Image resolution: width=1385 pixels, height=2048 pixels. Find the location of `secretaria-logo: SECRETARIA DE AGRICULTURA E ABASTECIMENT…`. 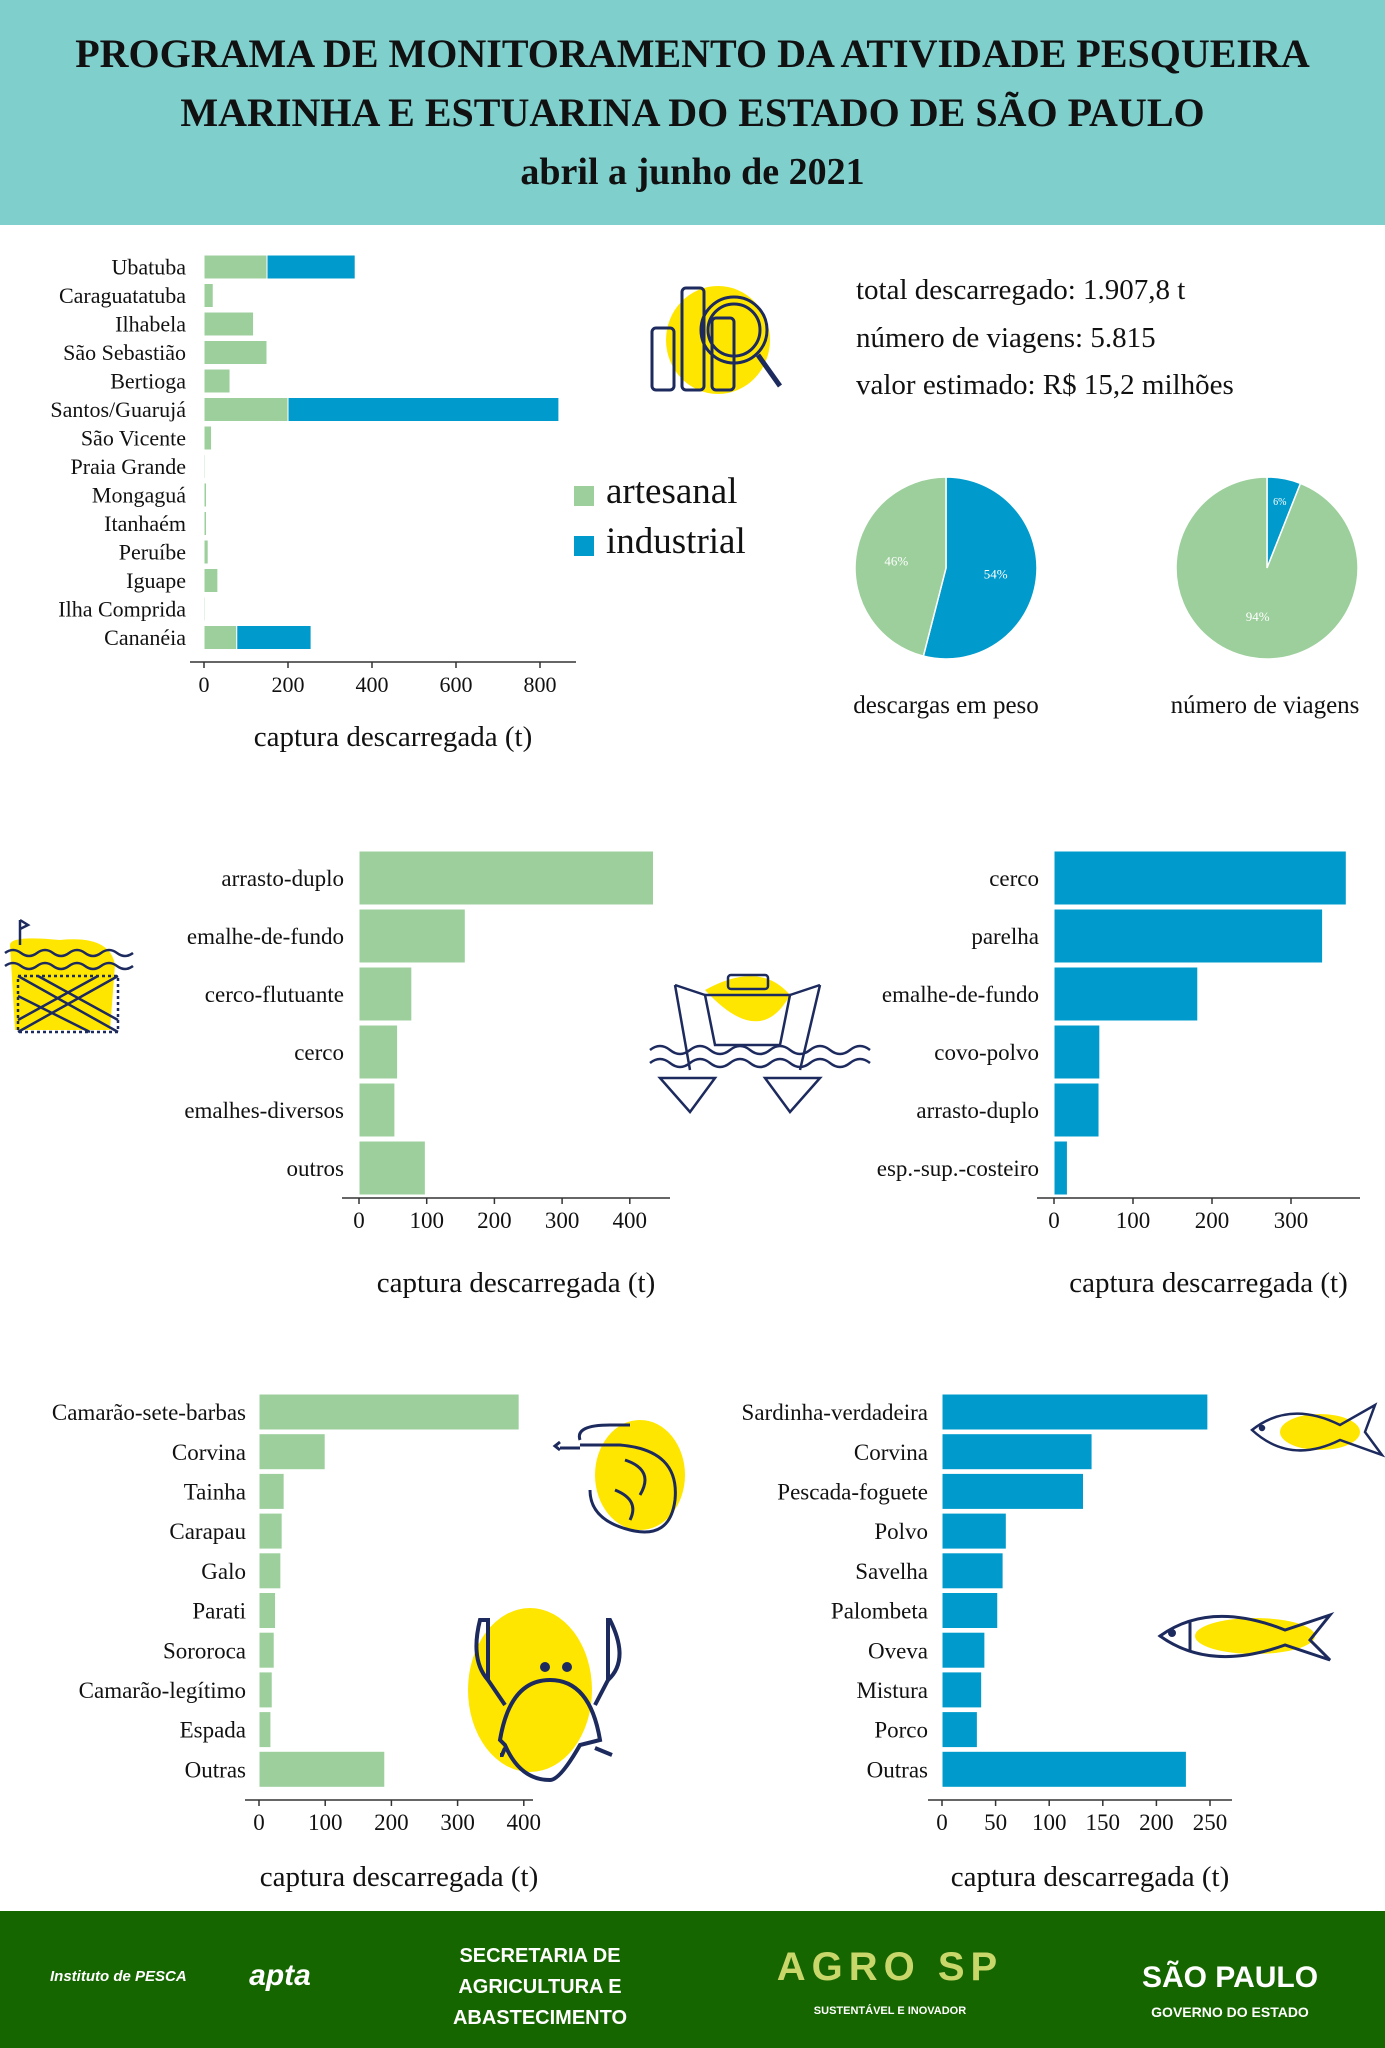

secretaria-logo: SECRETARIA DE AGRICULTURA E ABASTECIMENT… is located at coordinates (540, 1987).